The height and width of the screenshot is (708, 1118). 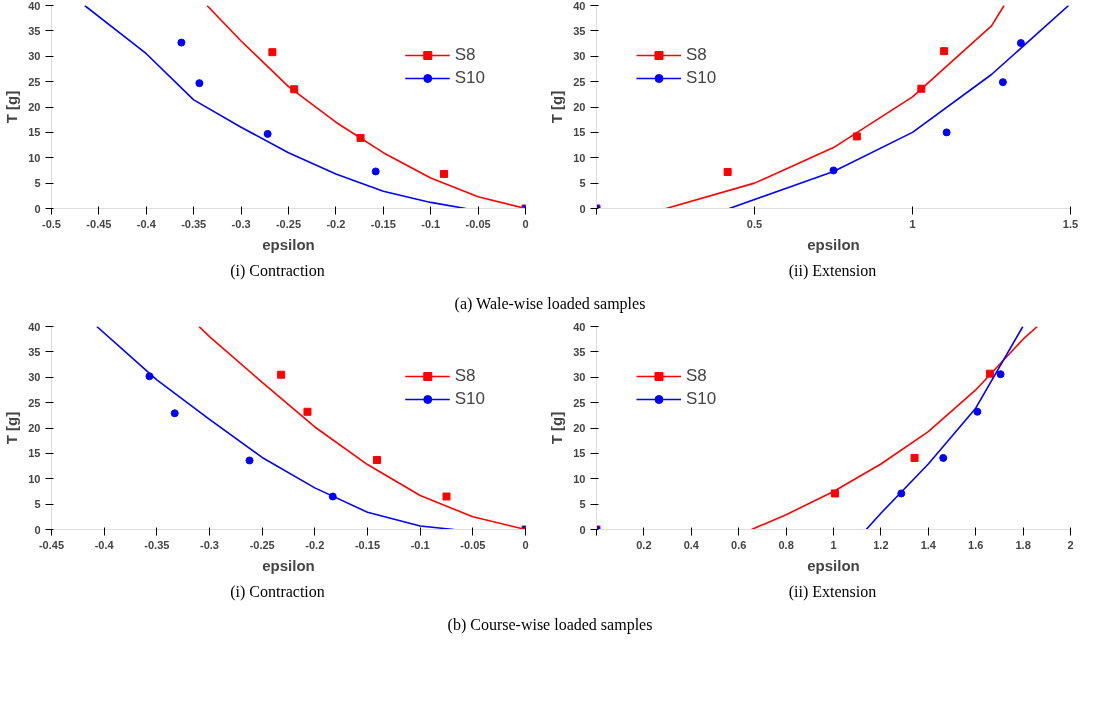 What do you see at coordinates (550, 304) in the screenshot?
I see `text: (a) Wale-wise loaded samples` at bounding box center [550, 304].